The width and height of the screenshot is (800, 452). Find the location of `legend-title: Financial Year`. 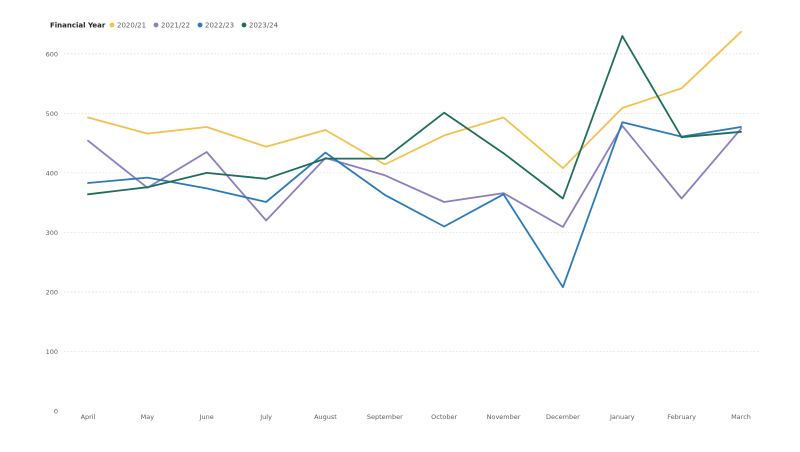

legend-title: Financial Year is located at coordinates (78, 26).